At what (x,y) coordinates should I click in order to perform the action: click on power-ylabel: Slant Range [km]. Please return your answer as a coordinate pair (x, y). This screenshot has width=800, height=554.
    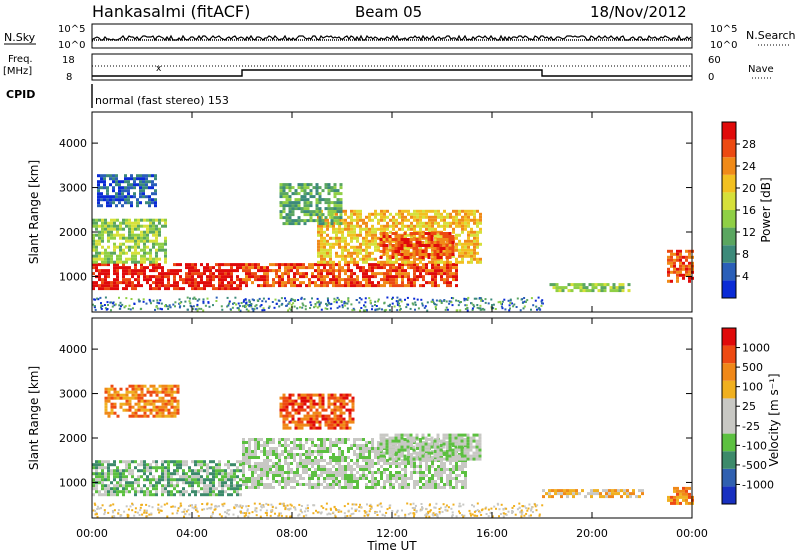
    Looking at the image, I should click on (34, 212).